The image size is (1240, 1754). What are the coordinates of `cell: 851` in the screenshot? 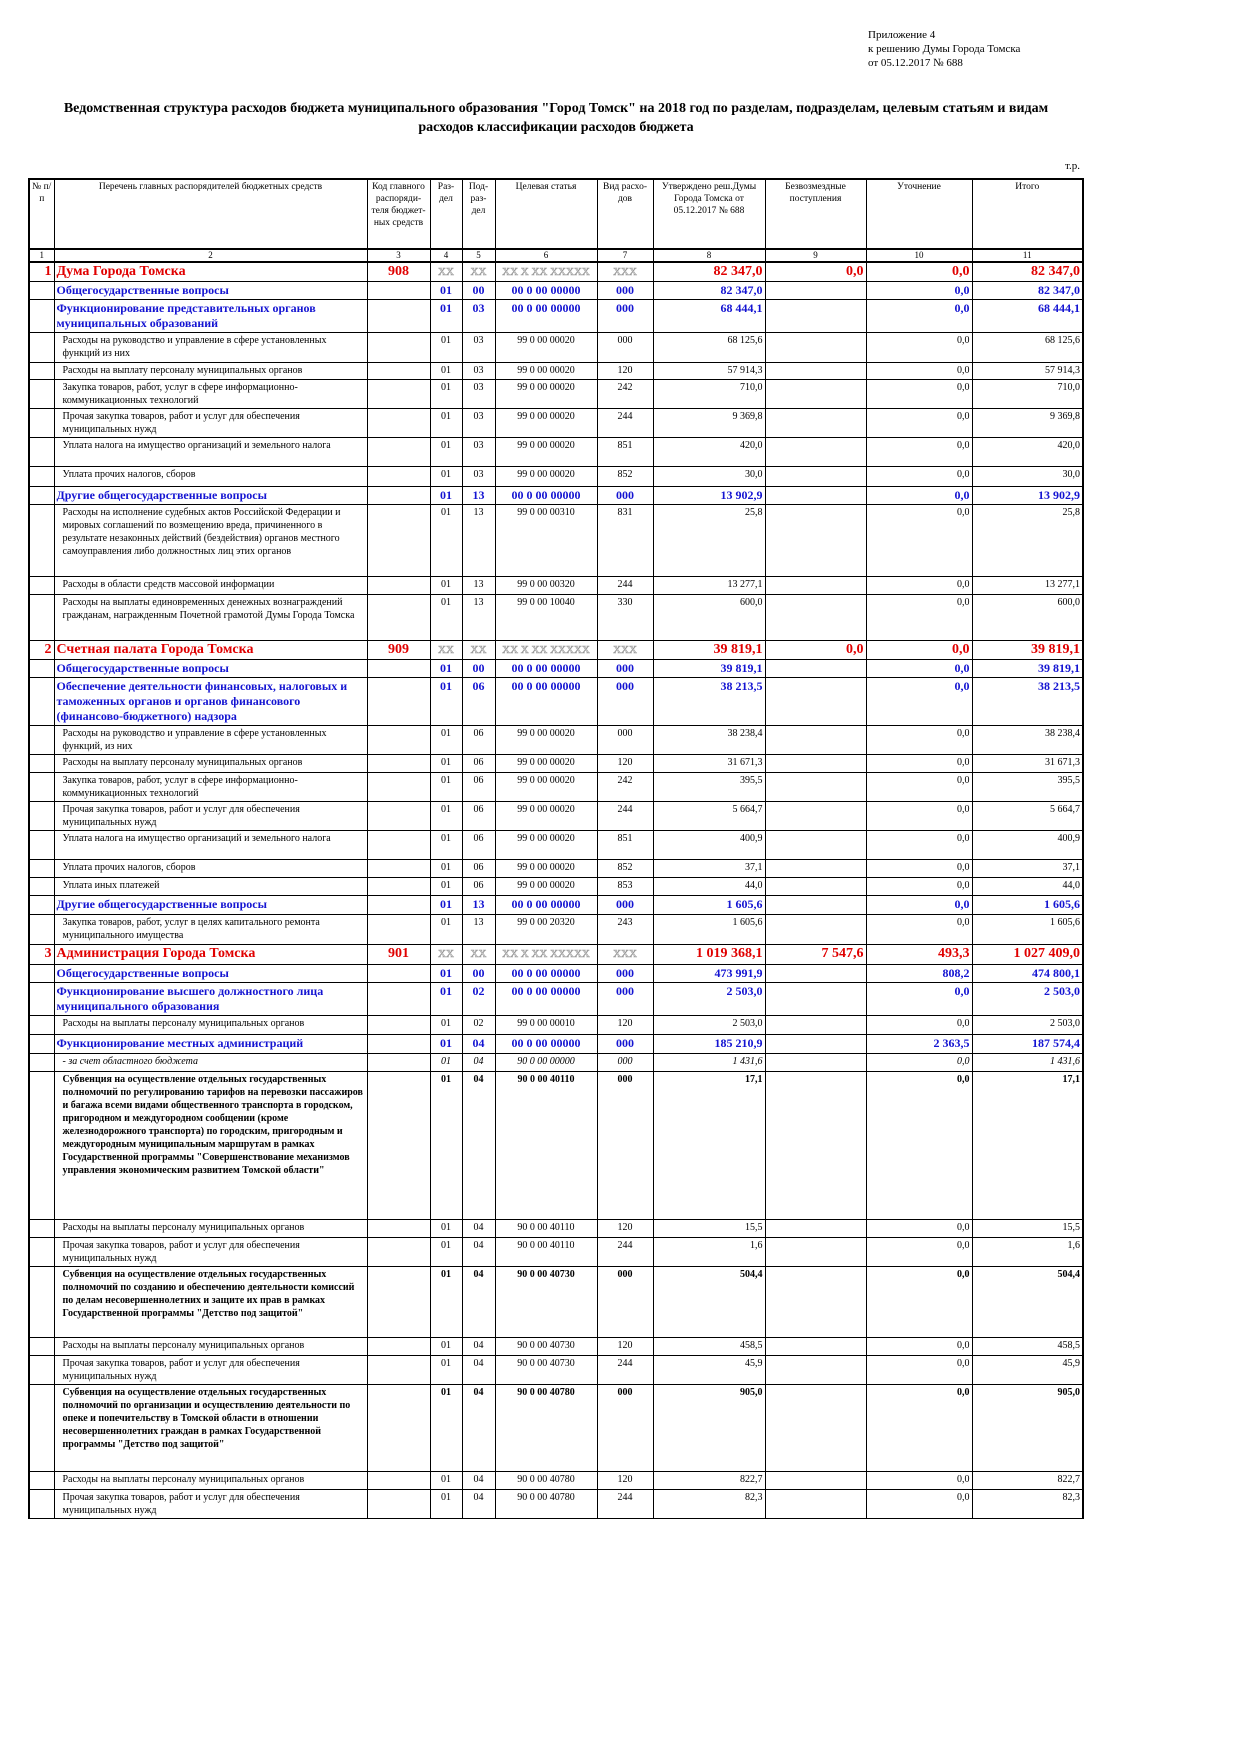 It's located at (625, 452).